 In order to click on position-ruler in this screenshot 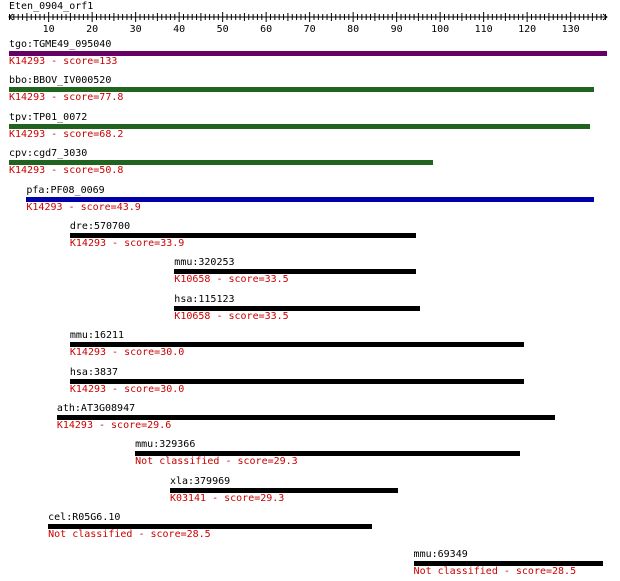, I will do `click(308, 17)`.